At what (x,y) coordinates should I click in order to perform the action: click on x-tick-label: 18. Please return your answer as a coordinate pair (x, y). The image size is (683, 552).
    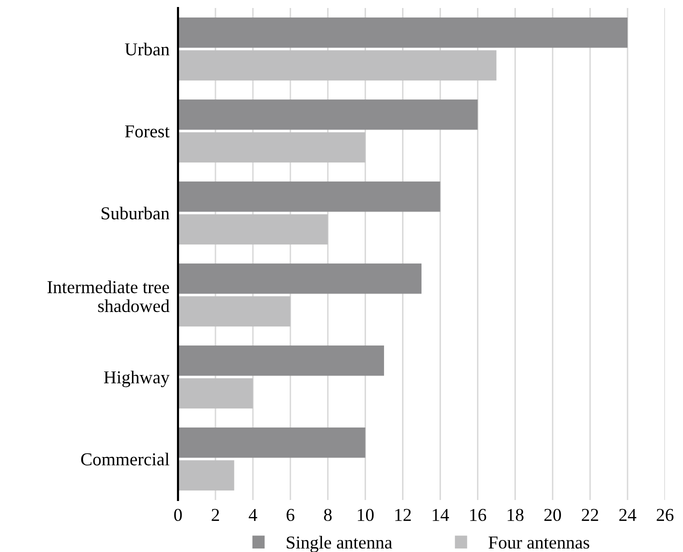
    Looking at the image, I should click on (516, 515).